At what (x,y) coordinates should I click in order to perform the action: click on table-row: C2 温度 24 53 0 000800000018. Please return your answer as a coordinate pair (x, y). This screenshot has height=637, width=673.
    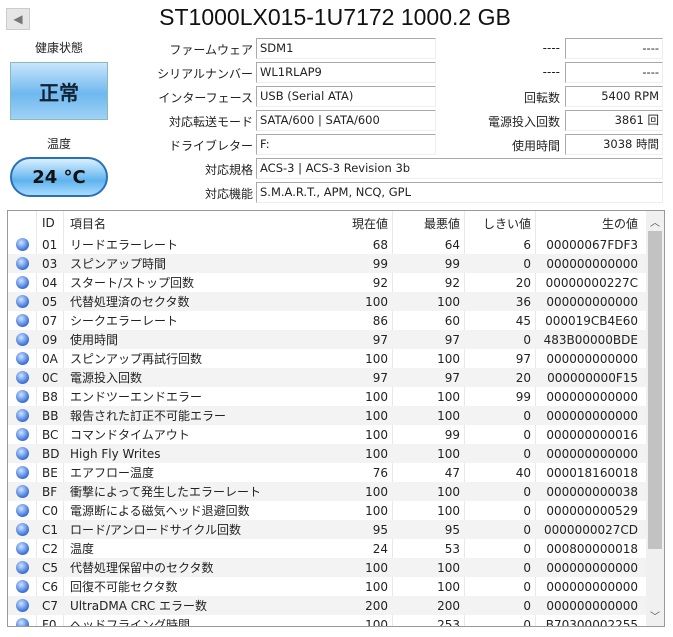
    Looking at the image, I should click on (327, 548).